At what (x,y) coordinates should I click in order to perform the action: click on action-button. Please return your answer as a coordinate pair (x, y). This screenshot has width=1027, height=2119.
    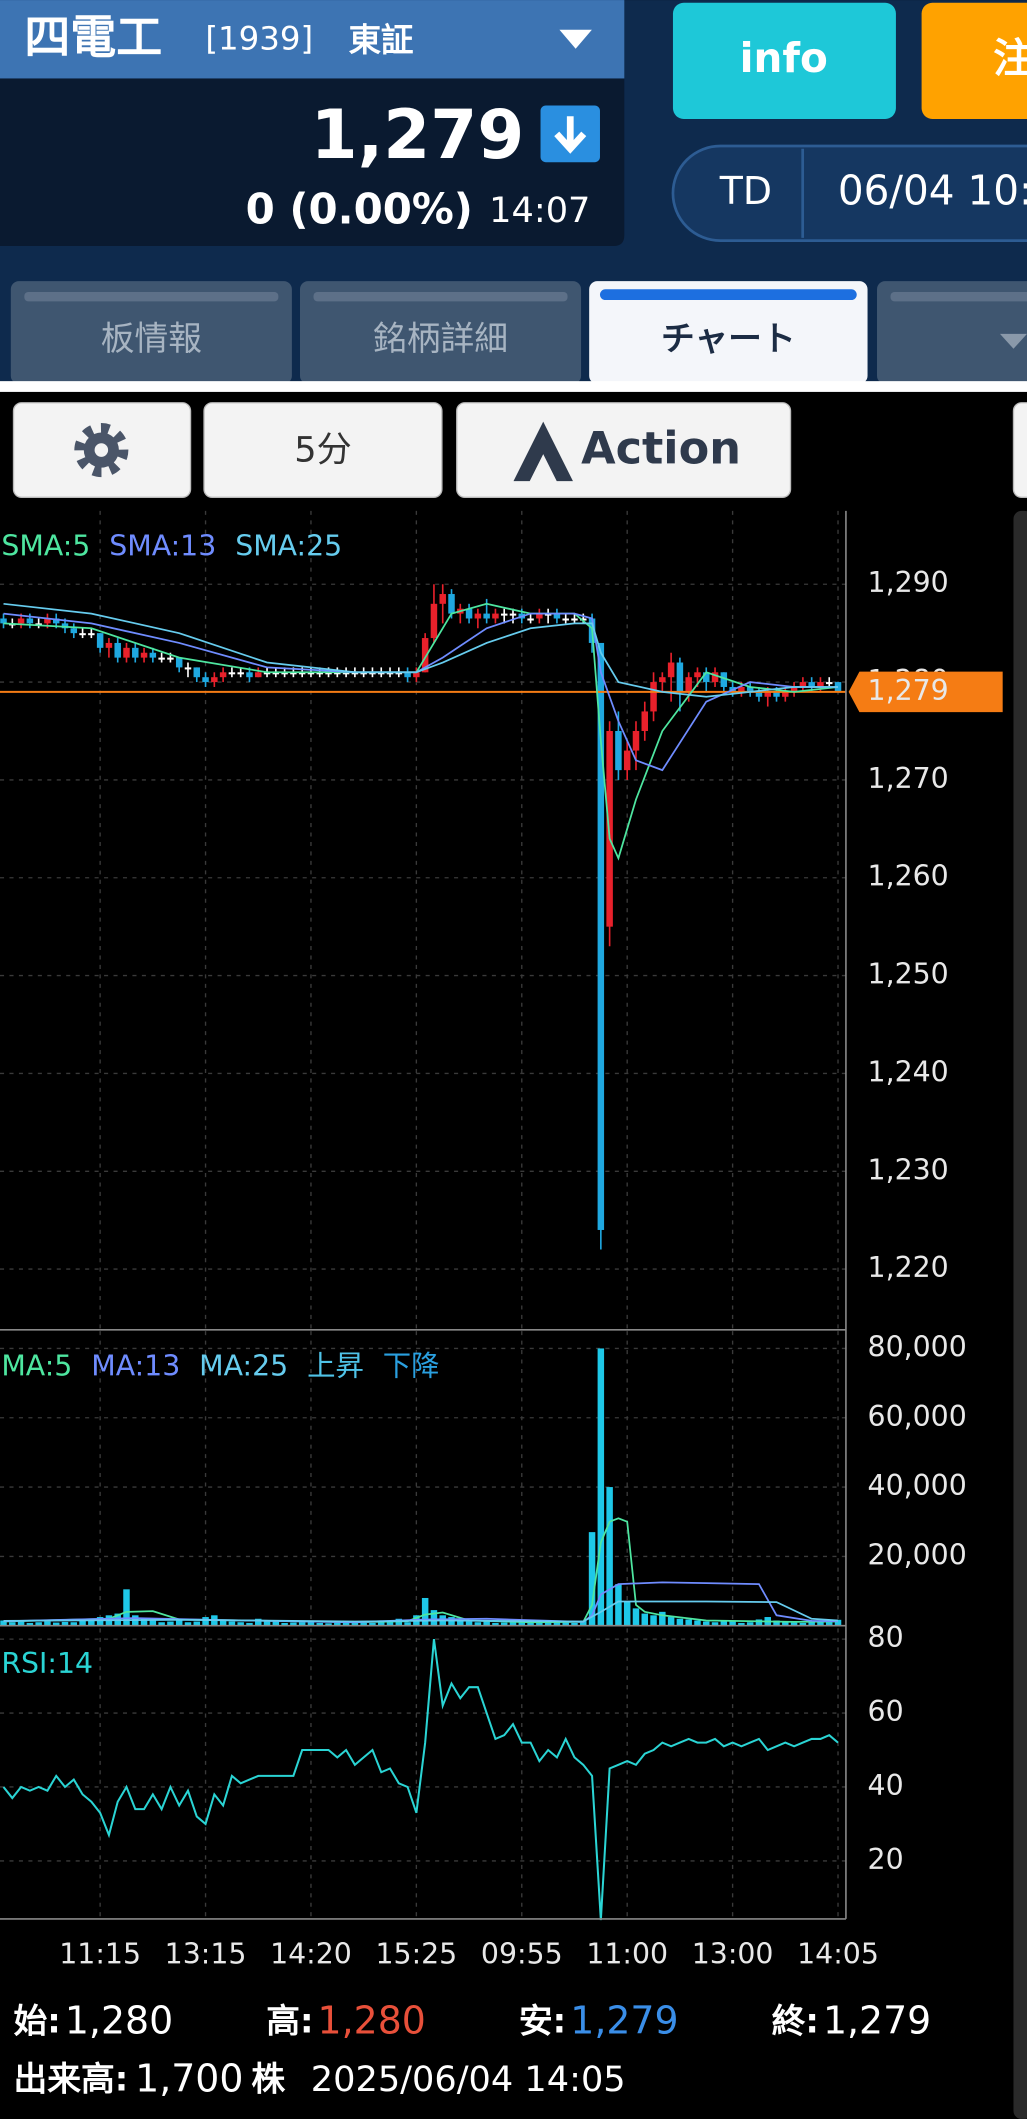
    Looking at the image, I should click on (624, 450).